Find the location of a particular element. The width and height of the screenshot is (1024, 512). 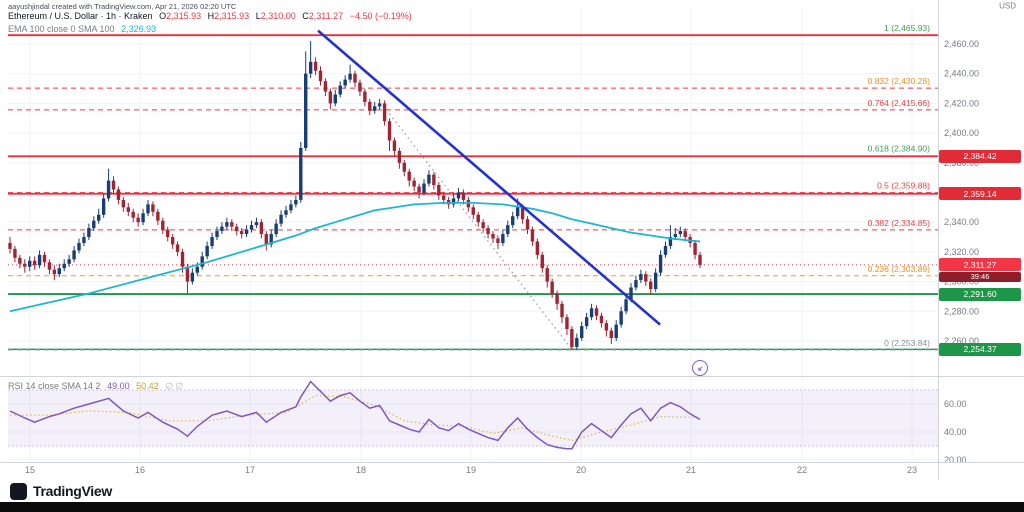

price-tick: 2,320.00 is located at coordinates (961, 252).